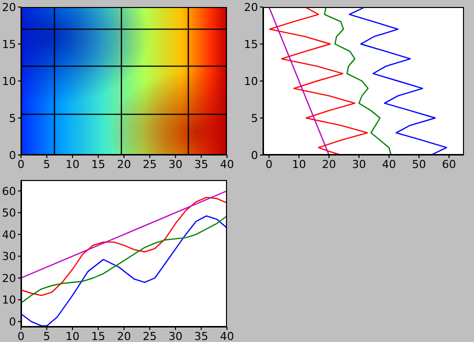  I want to click on y-tick-label: 30, so click(9, 257).